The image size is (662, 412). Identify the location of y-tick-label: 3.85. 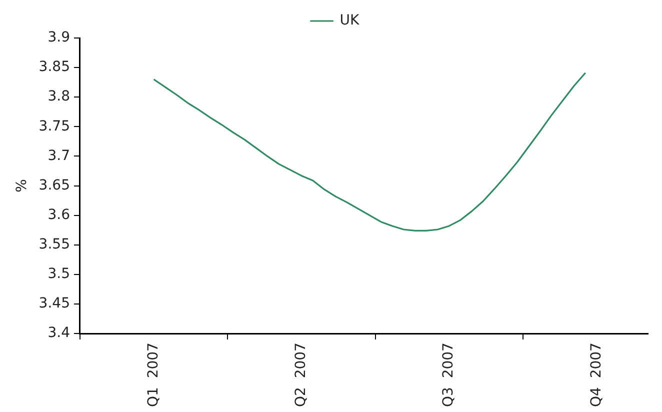
(54, 67).